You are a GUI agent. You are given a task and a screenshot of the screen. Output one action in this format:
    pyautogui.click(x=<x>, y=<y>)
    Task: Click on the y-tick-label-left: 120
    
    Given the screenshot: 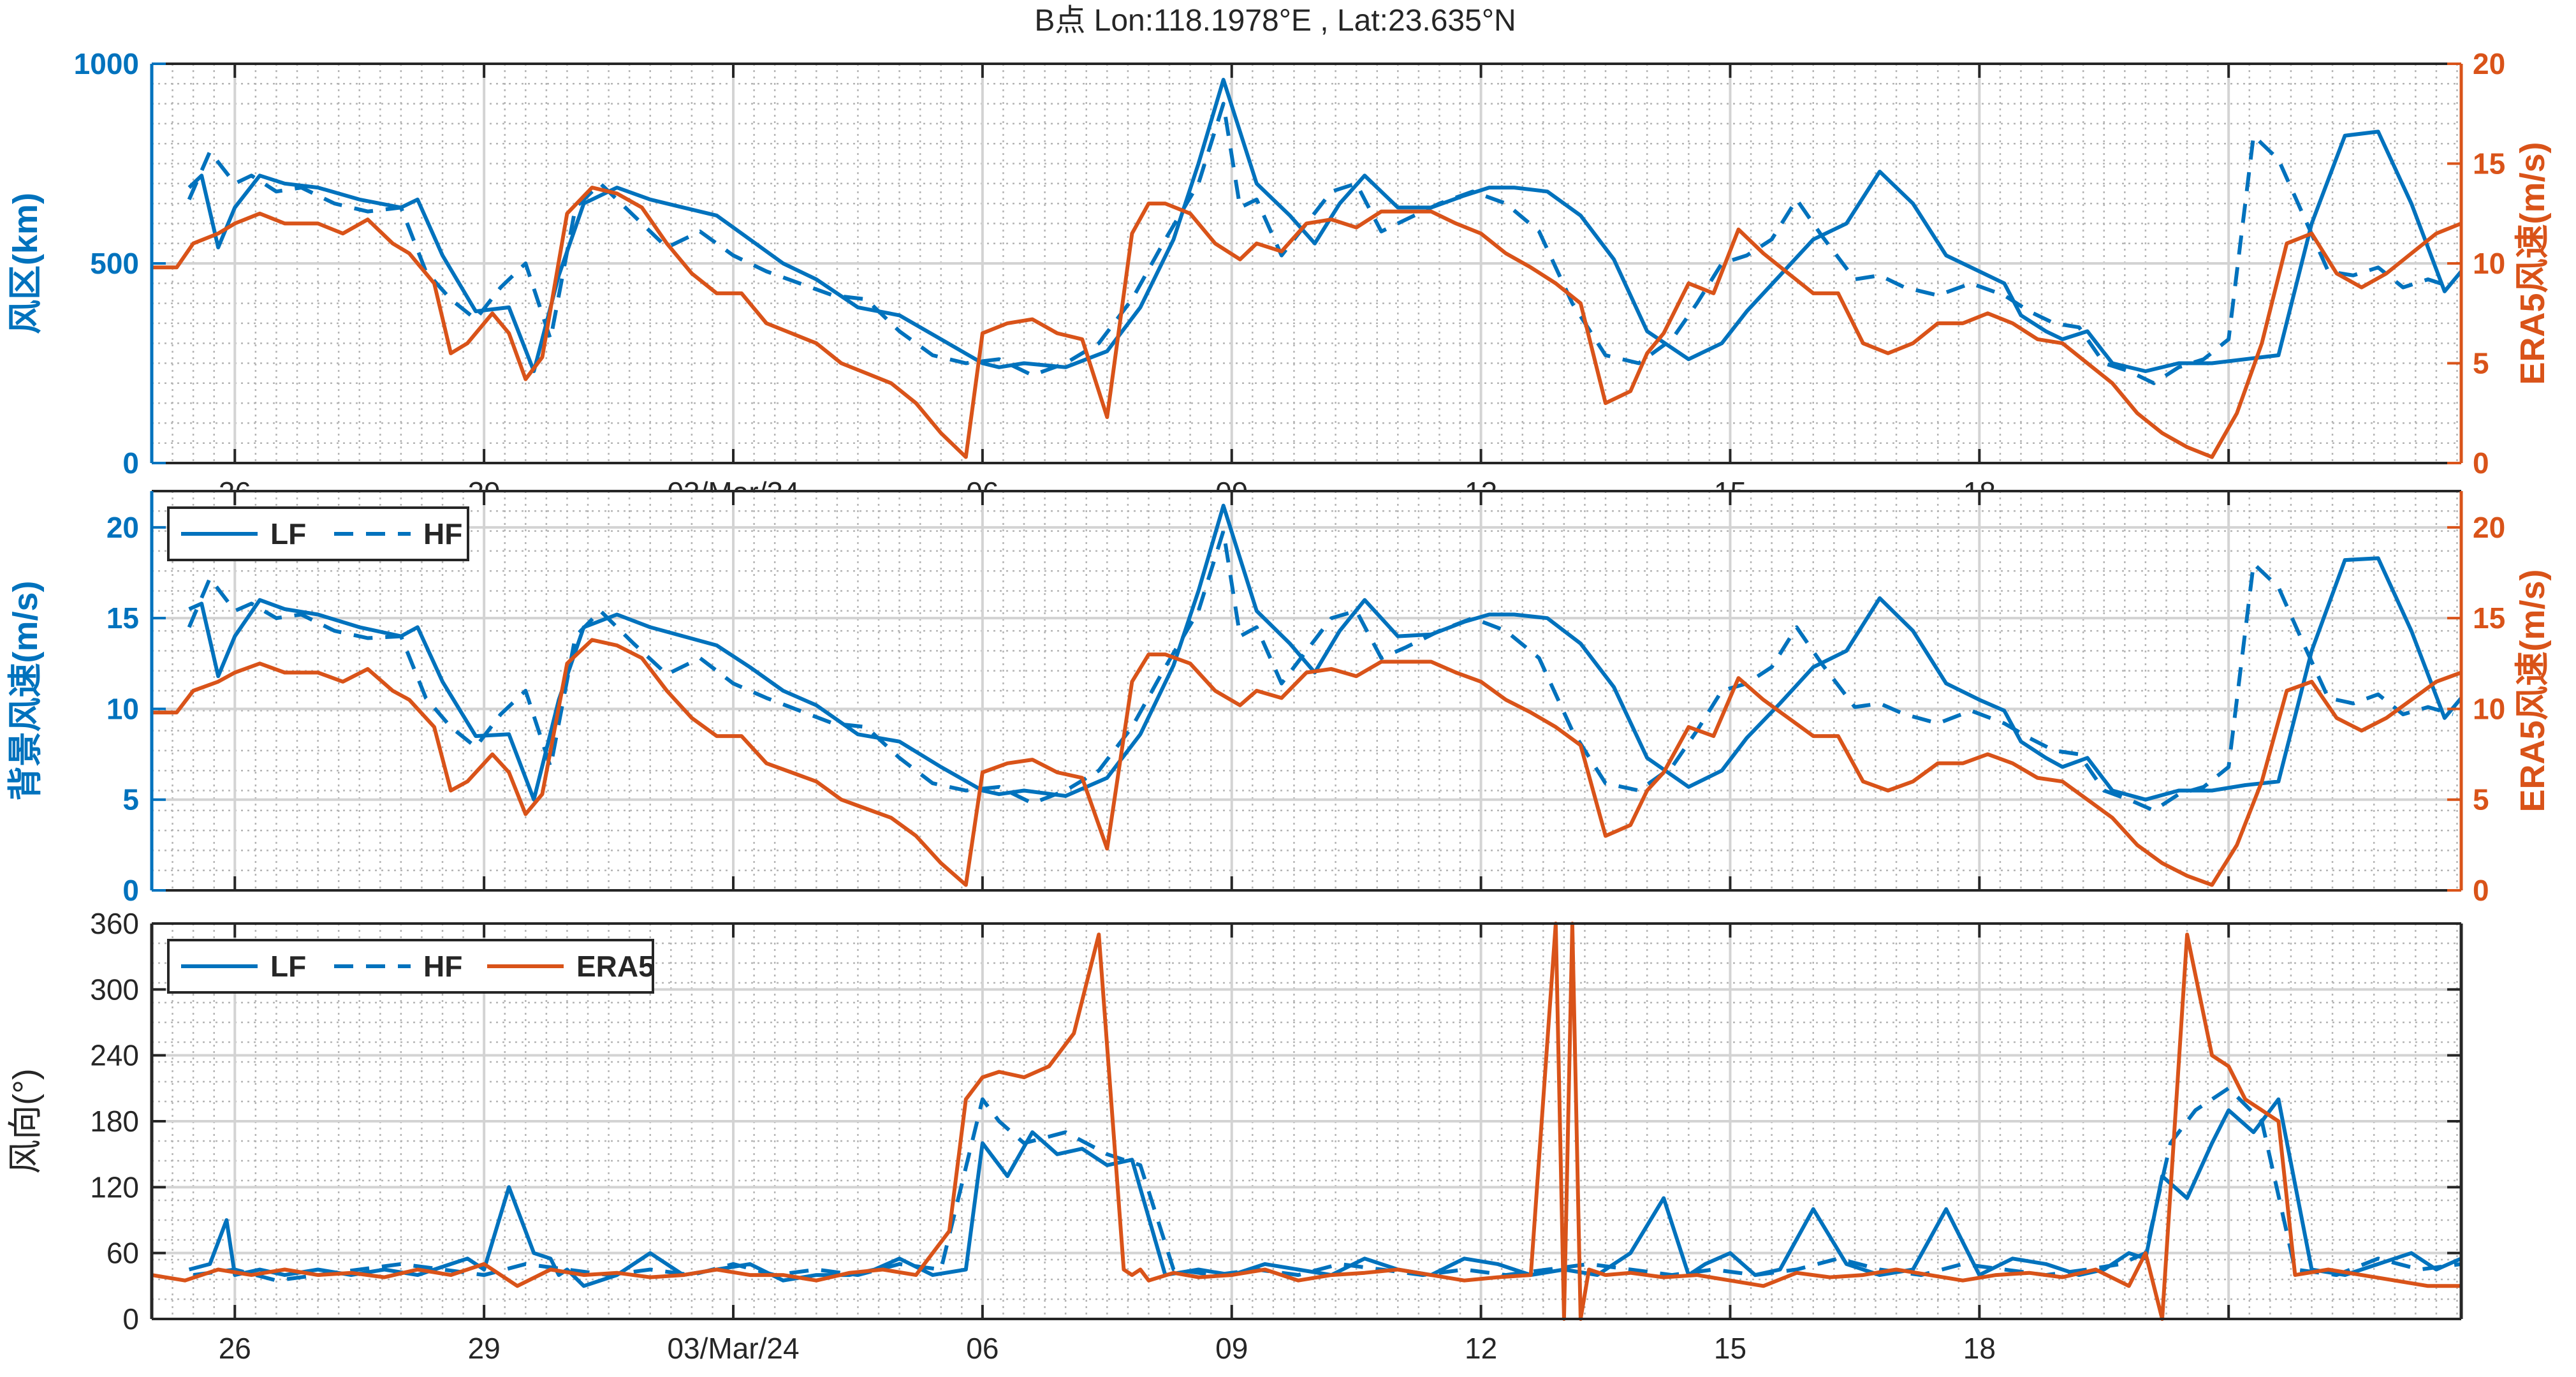 What is the action you would take?
    pyautogui.click(x=114, y=1187)
    